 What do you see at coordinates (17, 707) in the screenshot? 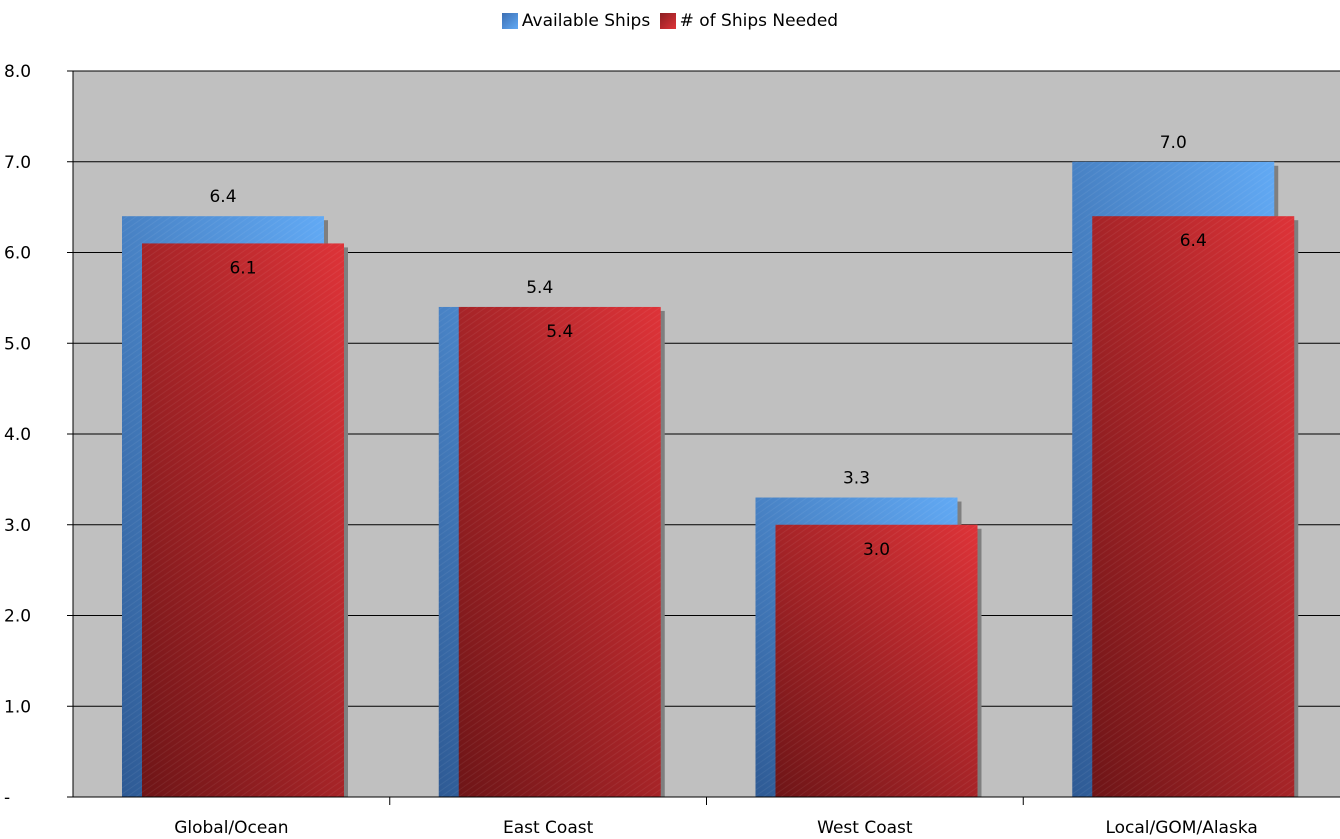
I see `y-tick-label: 1.0` at bounding box center [17, 707].